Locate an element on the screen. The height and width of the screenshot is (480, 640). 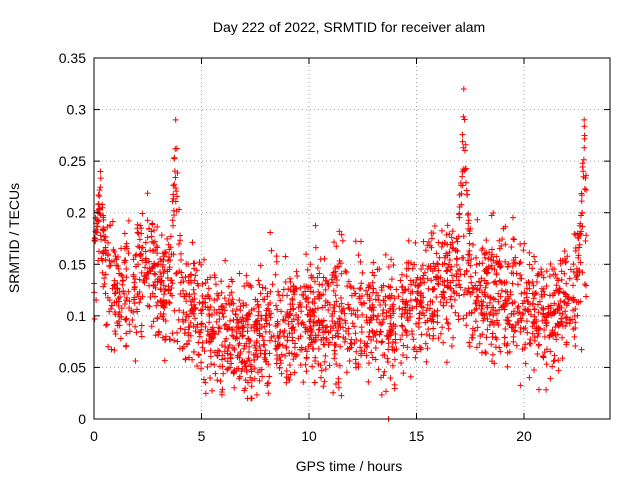
y-tick-label: 0.1 is located at coordinates (77, 316).